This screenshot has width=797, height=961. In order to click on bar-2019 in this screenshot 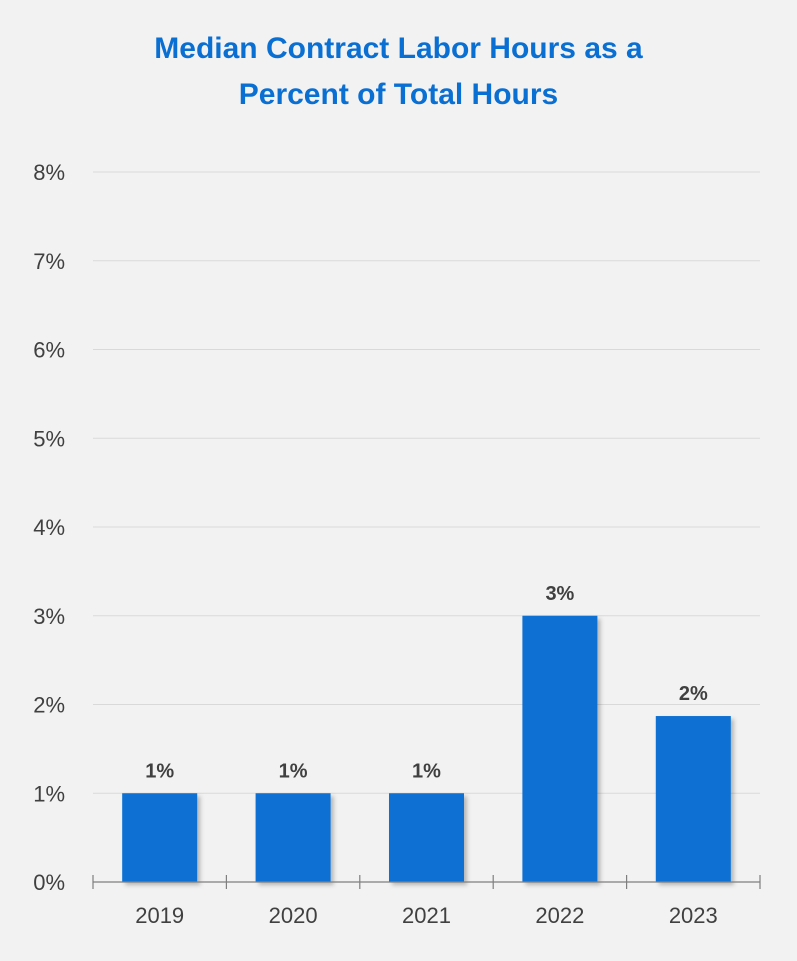, I will do `click(160, 837)`.